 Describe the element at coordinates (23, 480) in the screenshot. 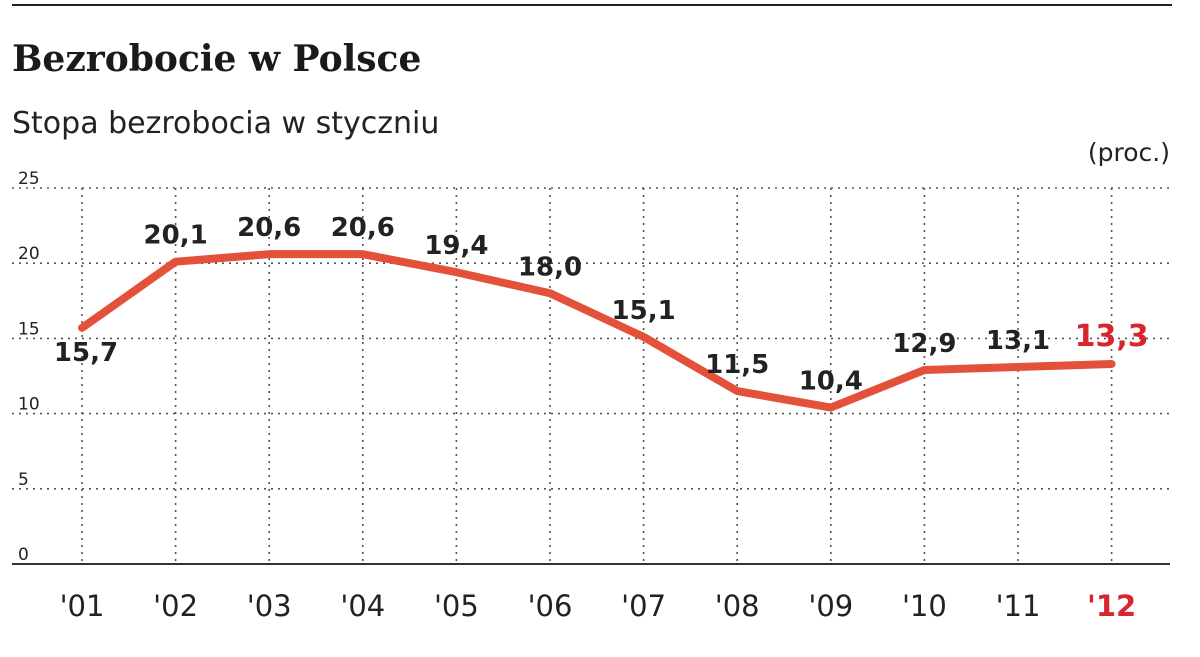

I see `y-tick-label: 5` at that location.